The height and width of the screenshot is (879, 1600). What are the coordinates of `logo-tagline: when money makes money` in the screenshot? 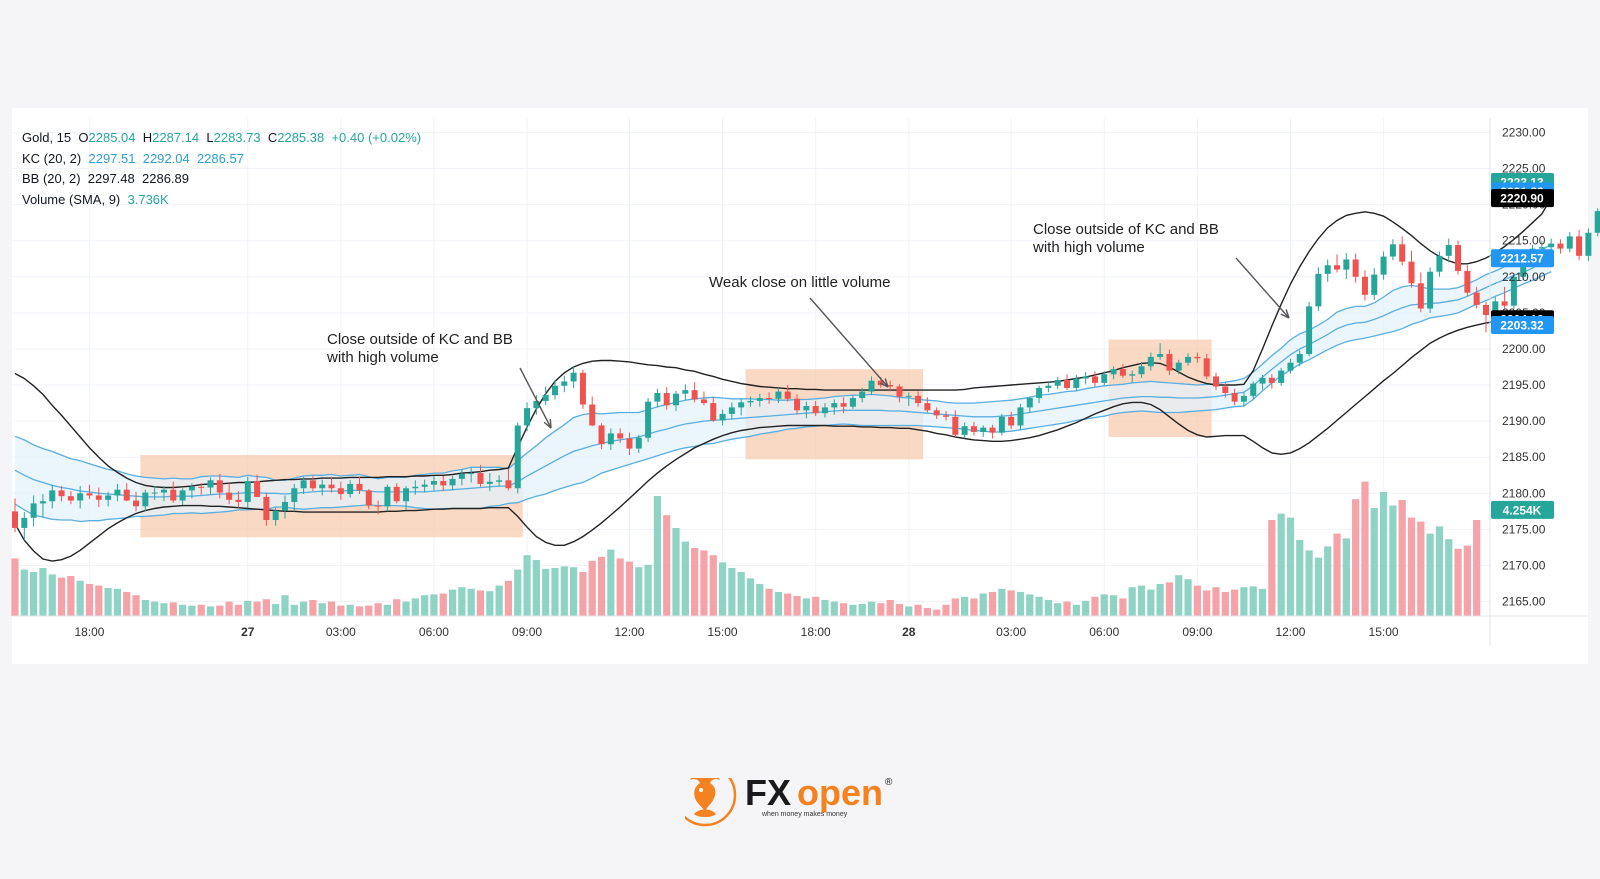 It's located at (804, 814).